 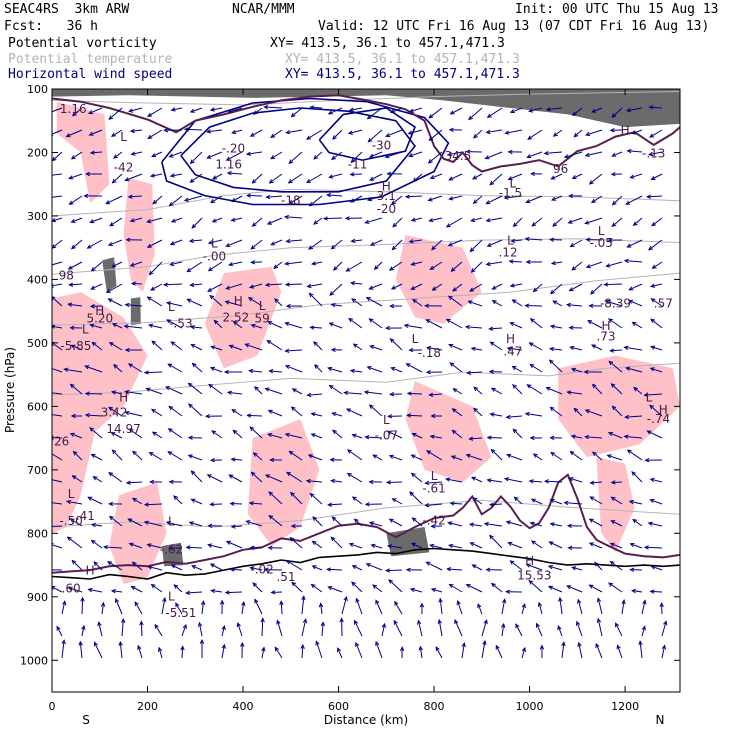 I want to click on y-tick-label: 600, so click(x=37, y=406).